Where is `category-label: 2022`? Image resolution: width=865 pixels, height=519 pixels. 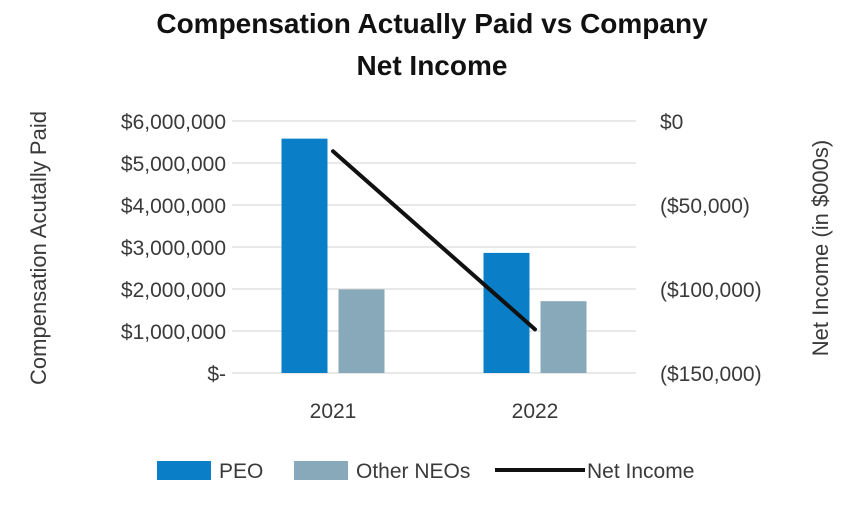
category-label: 2022 is located at coordinates (535, 411).